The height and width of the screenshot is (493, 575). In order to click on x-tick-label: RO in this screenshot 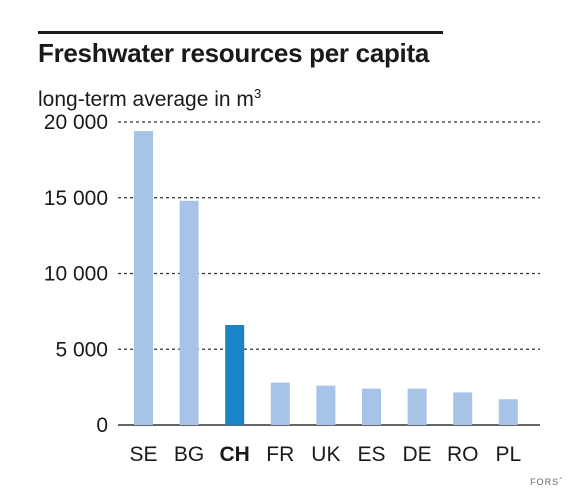, I will do `click(463, 454)`.